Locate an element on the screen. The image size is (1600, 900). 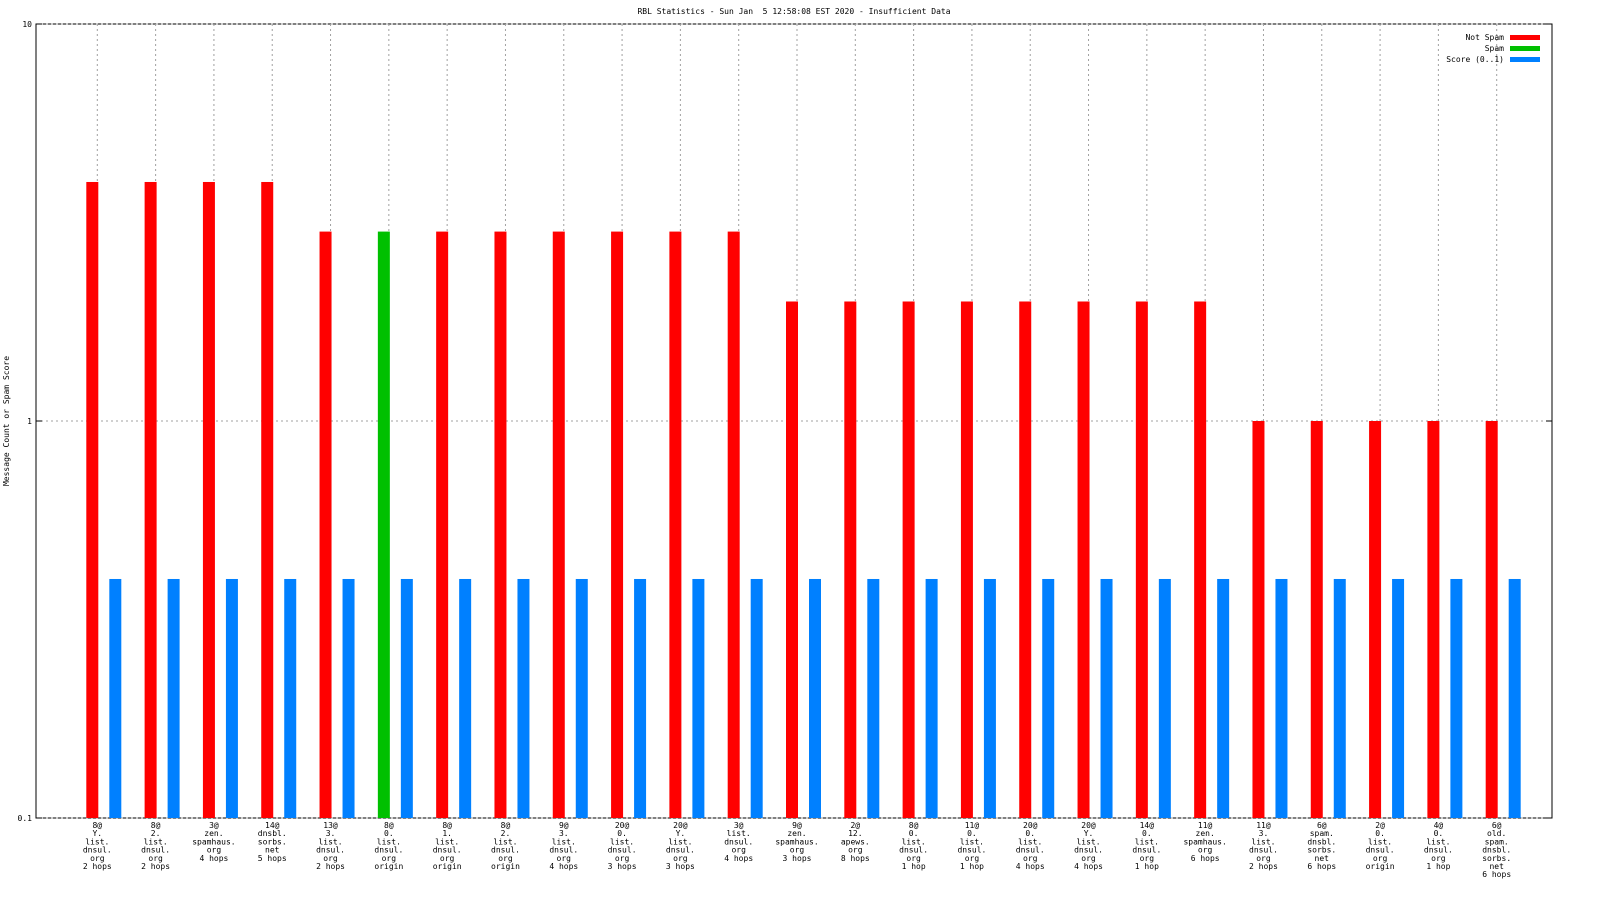
x-tick-label-line: 8 hops is located at coordinates (855, 858).